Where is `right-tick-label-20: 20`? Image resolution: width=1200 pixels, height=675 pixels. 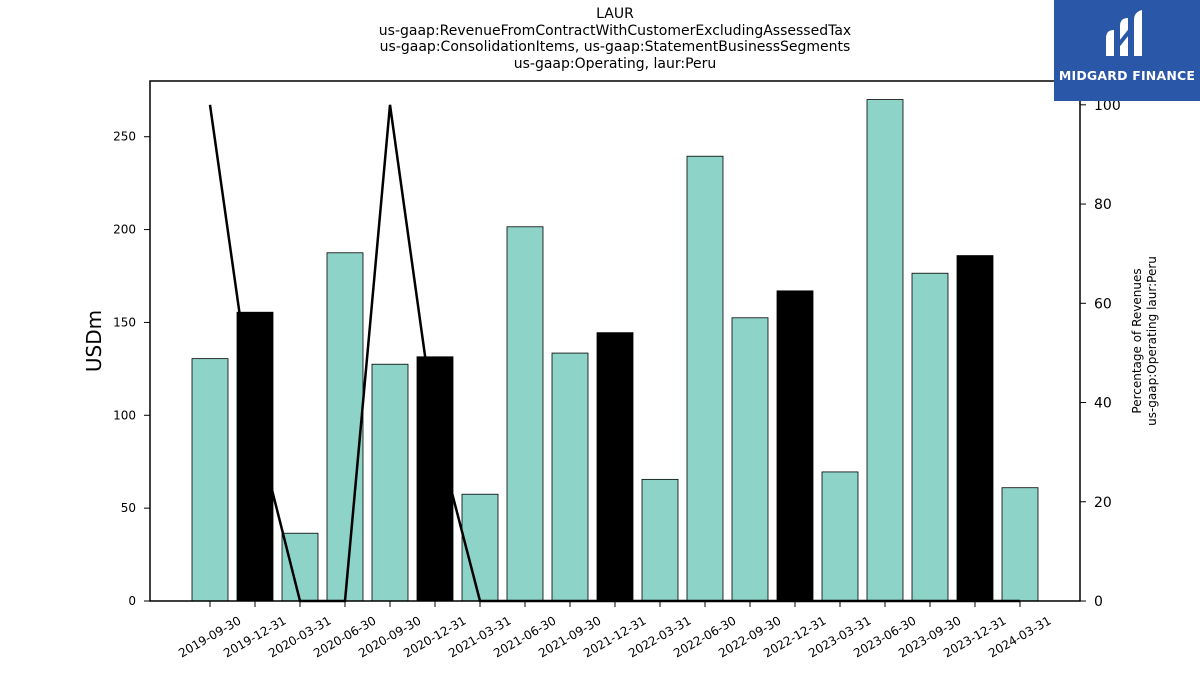
right-tick-label-20: 20 is located at coordinates (1103, 503).